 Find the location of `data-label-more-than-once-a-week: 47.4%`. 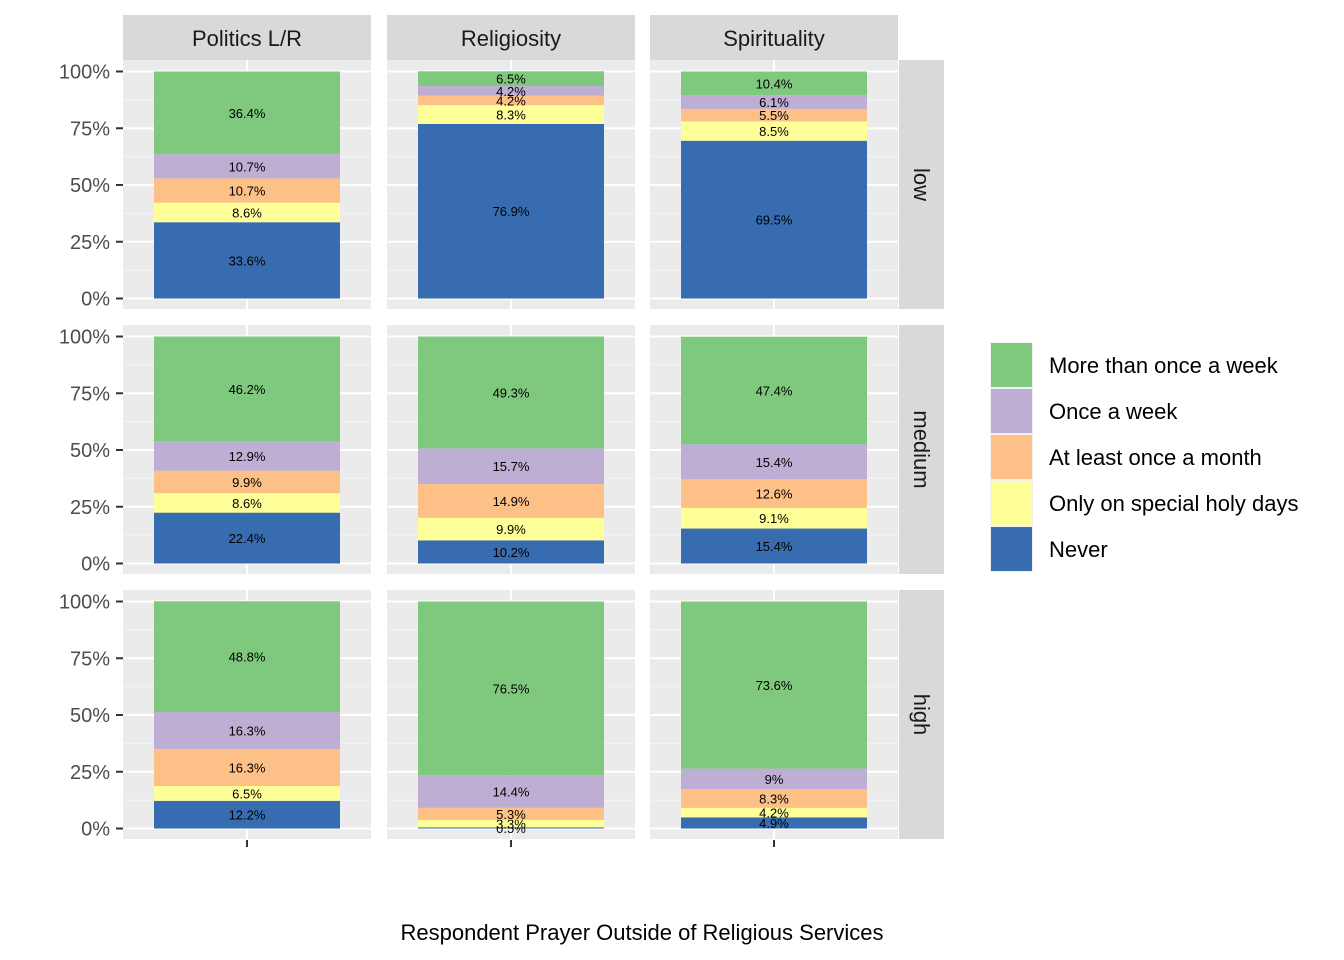

data-label-more-than-once-a-week: 47.4% is located at coordinates (774, 391).